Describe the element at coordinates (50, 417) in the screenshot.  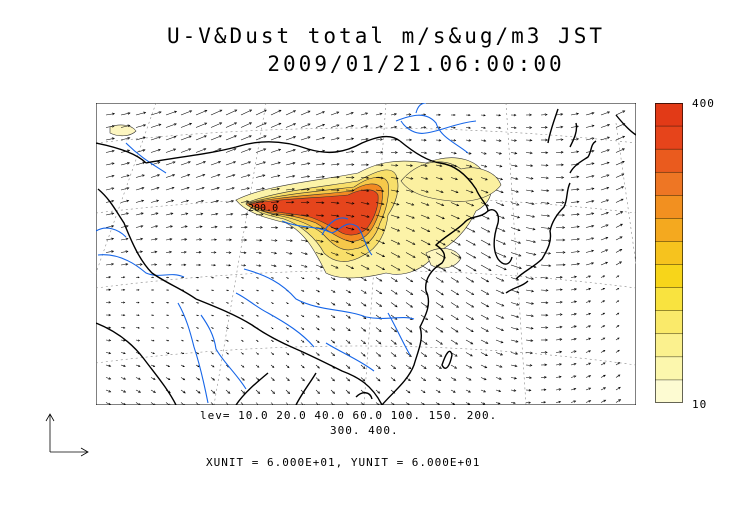
I see `reference-vector-y-head` at that location.